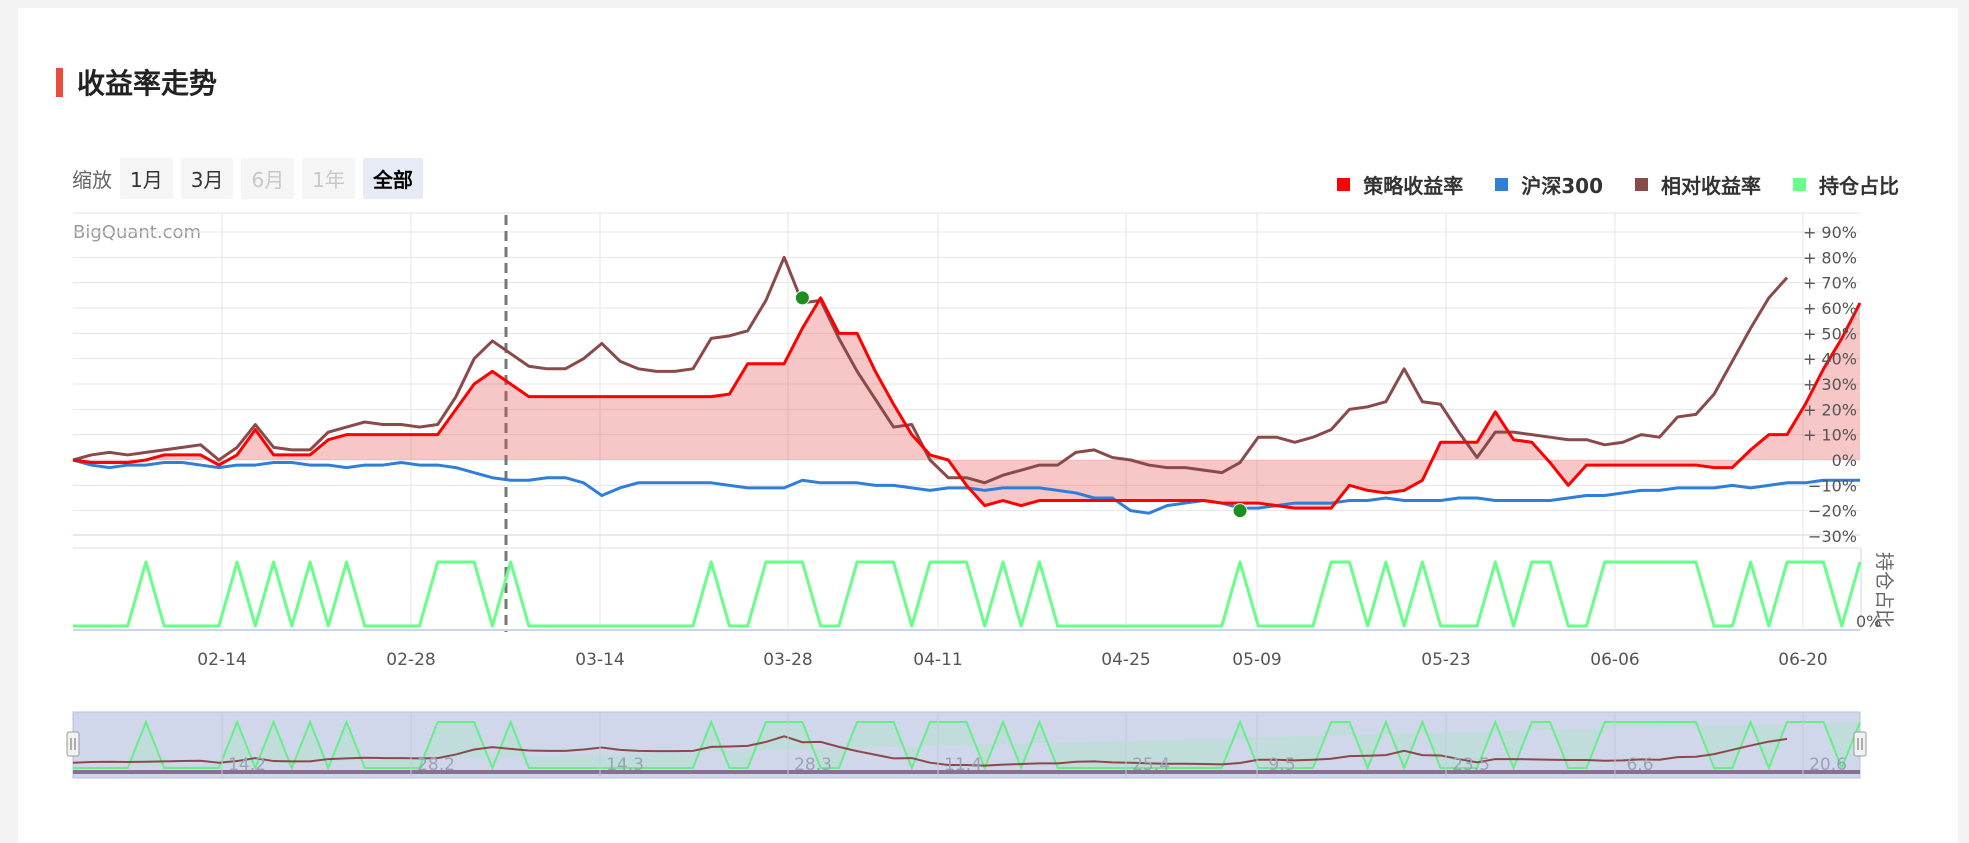 The height and width of the screenshot is (843, 1969). Describe the element at coordinates (1830, 333) in the screenshot. I see `y-tick-label: + 50%` at that location.